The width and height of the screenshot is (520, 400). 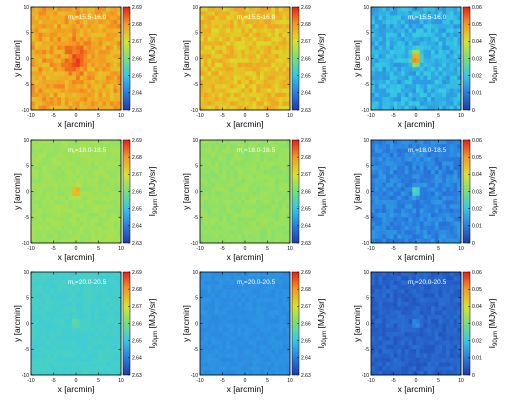 I want to click on colorbar-tick-label: 2.63, so click(x=137, y=111).